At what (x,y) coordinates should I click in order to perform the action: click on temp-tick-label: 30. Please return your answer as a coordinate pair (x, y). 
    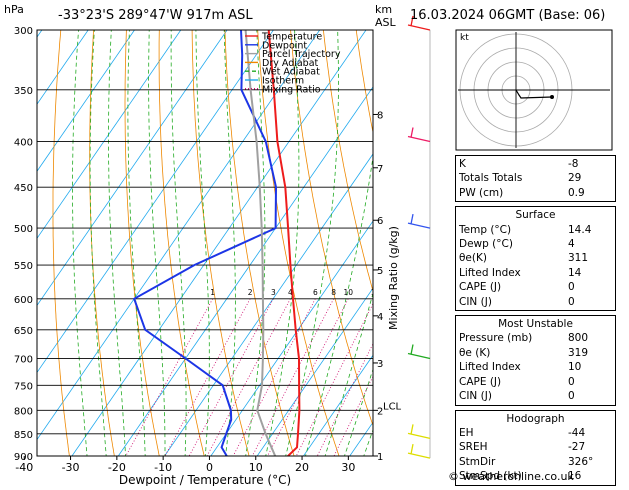
    Looking at the image, I should click on (348, 467).